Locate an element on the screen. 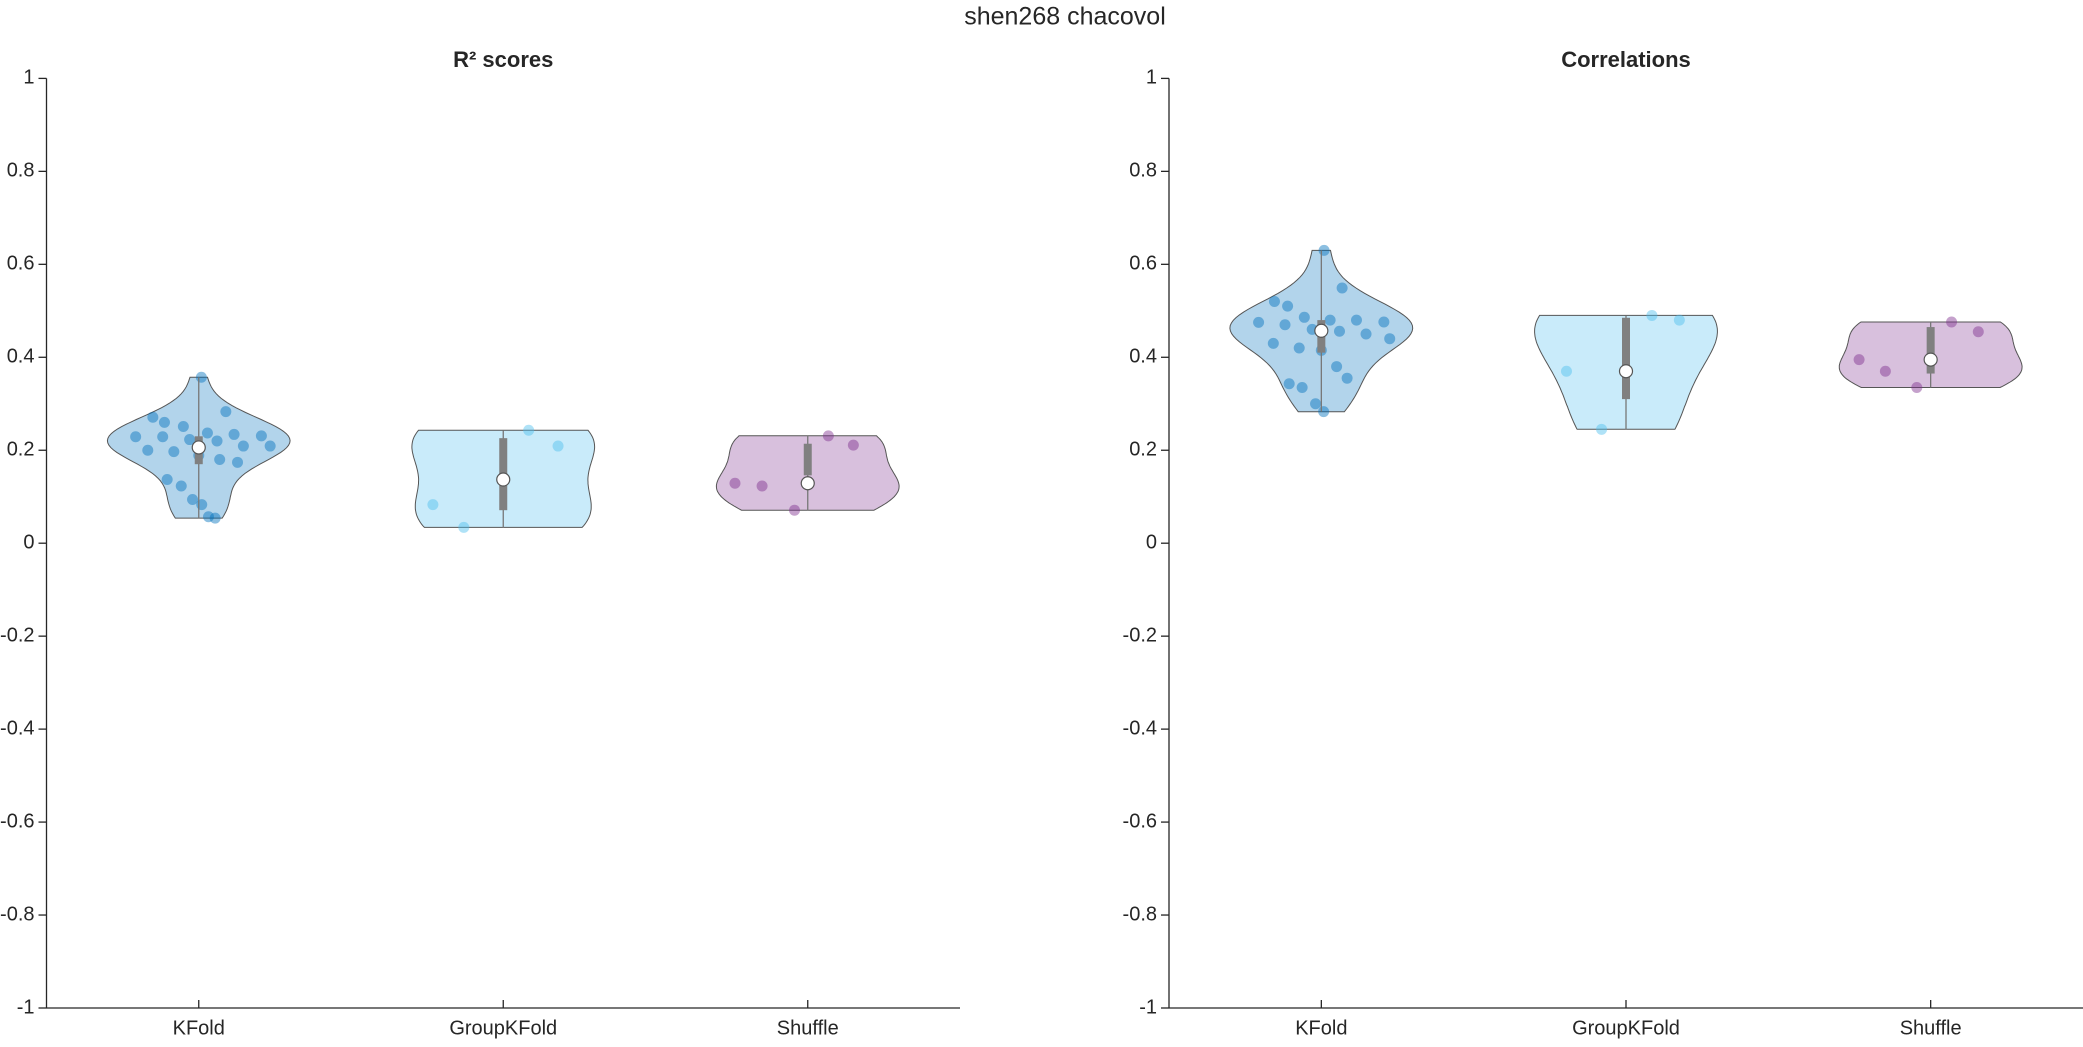 The width and height of the screenshot is (2083, 1047). y-tick-label: 0.6 is located at coordinates (1143, 264).